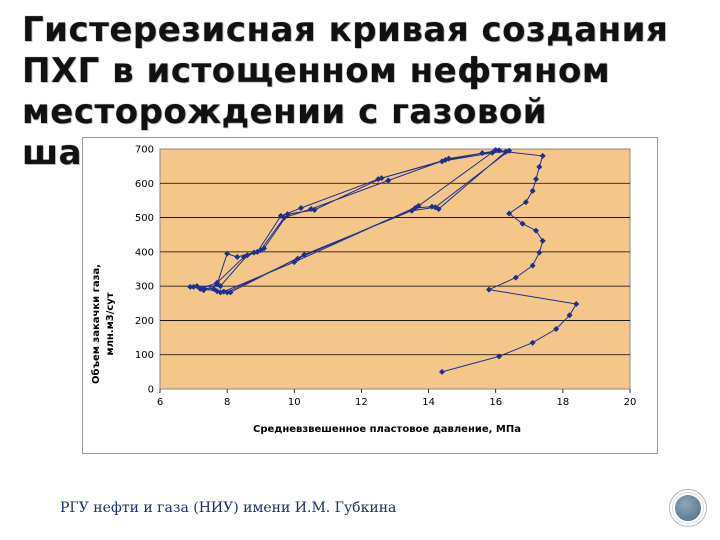 The image size is (720, 540). Describe the element at coordinates (144, 355) in the screenshot. I see `y-tick-label: 100` at that location.